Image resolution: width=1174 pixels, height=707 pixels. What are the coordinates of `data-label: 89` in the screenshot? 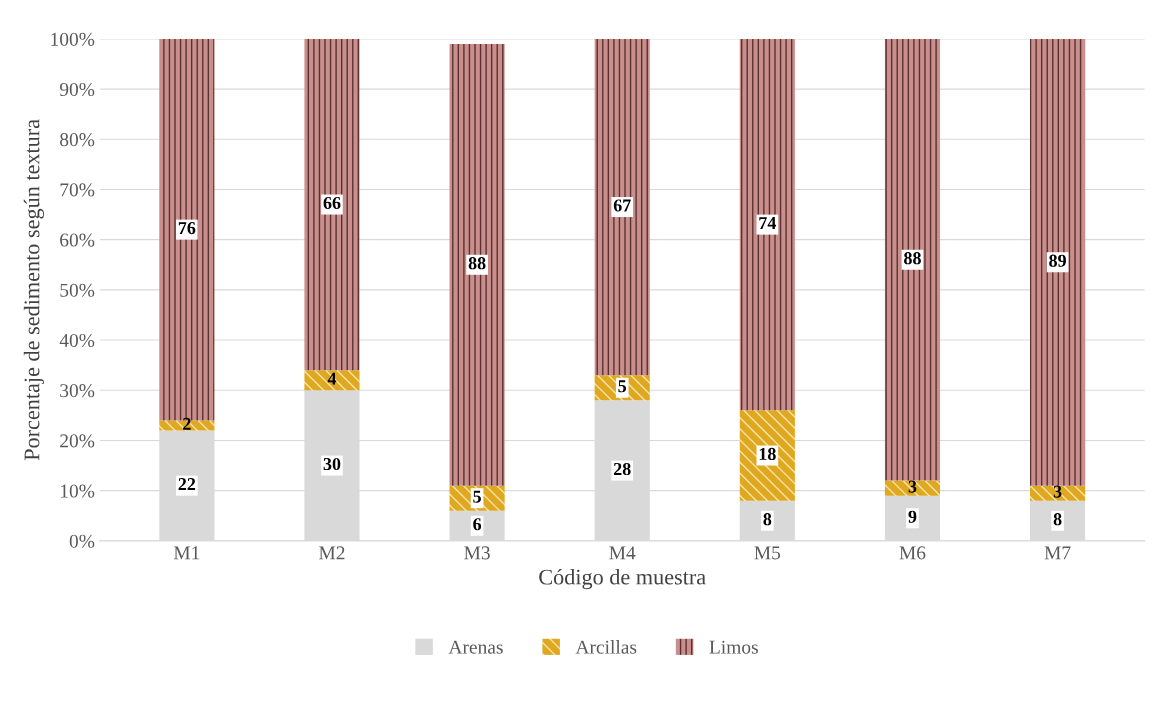 It's located at (1057, 260).